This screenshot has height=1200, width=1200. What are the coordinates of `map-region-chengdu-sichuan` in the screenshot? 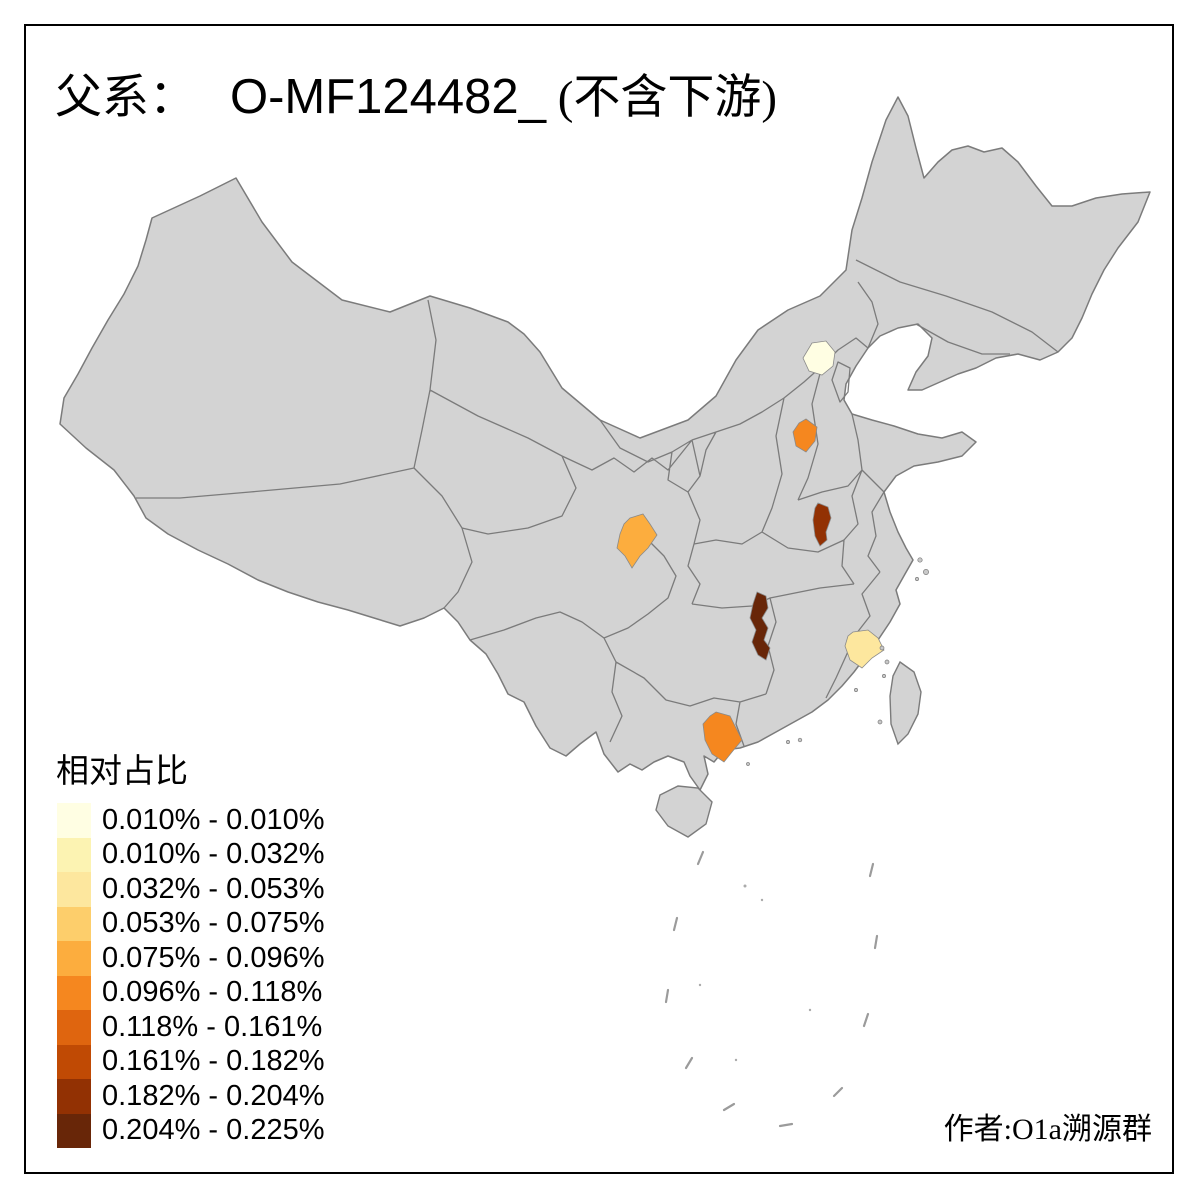 It's located at (637, 541).